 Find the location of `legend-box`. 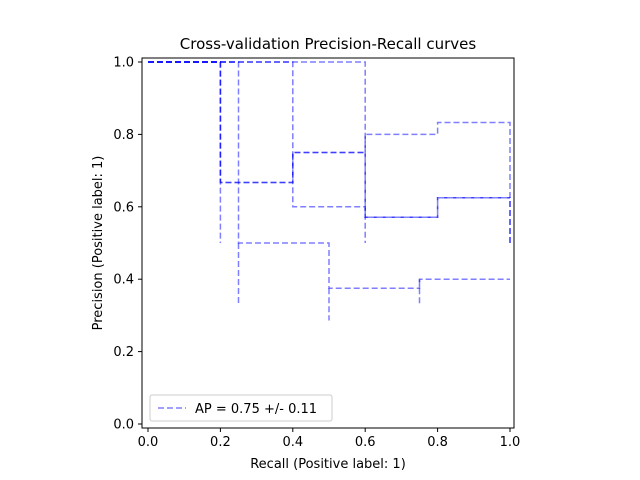

legend-box is located at coordinates (241, 408).